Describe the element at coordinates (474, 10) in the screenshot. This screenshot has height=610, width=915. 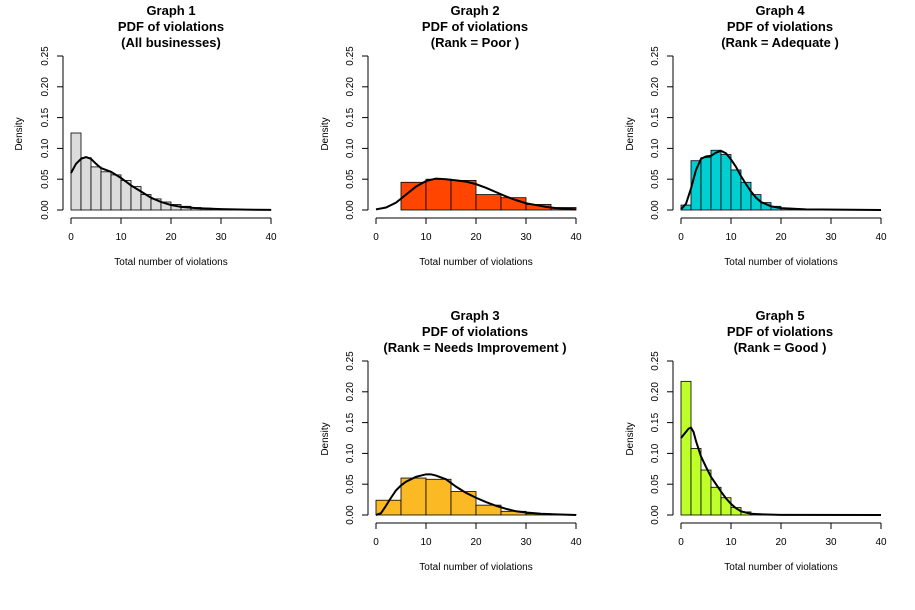
I see `chart-title-line: Graph 2` at that location.